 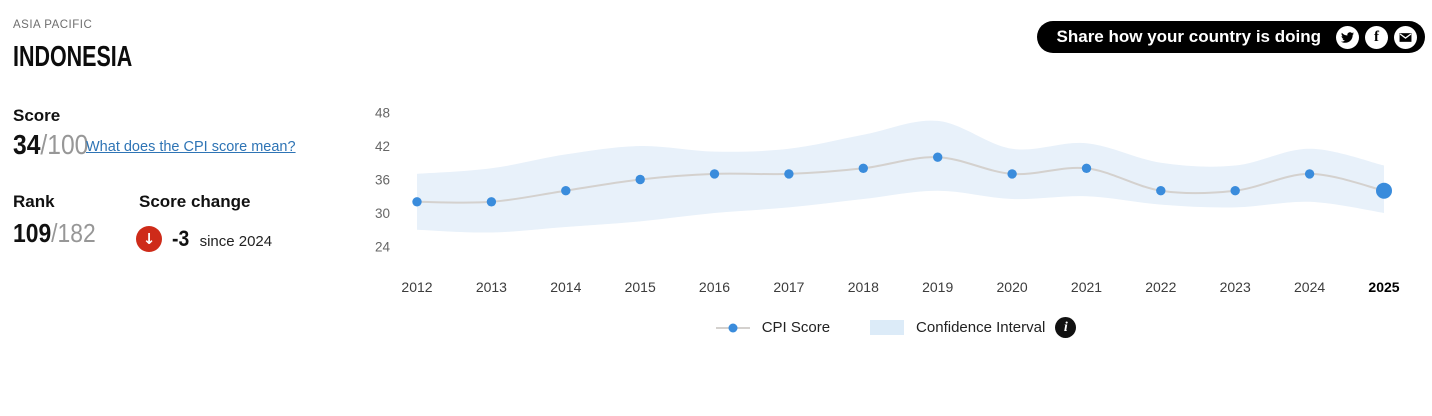 What do you see at coordinates (1347, 37) in the screenshot?
I see `twitter-icon` at bounding box center [1347, 37].